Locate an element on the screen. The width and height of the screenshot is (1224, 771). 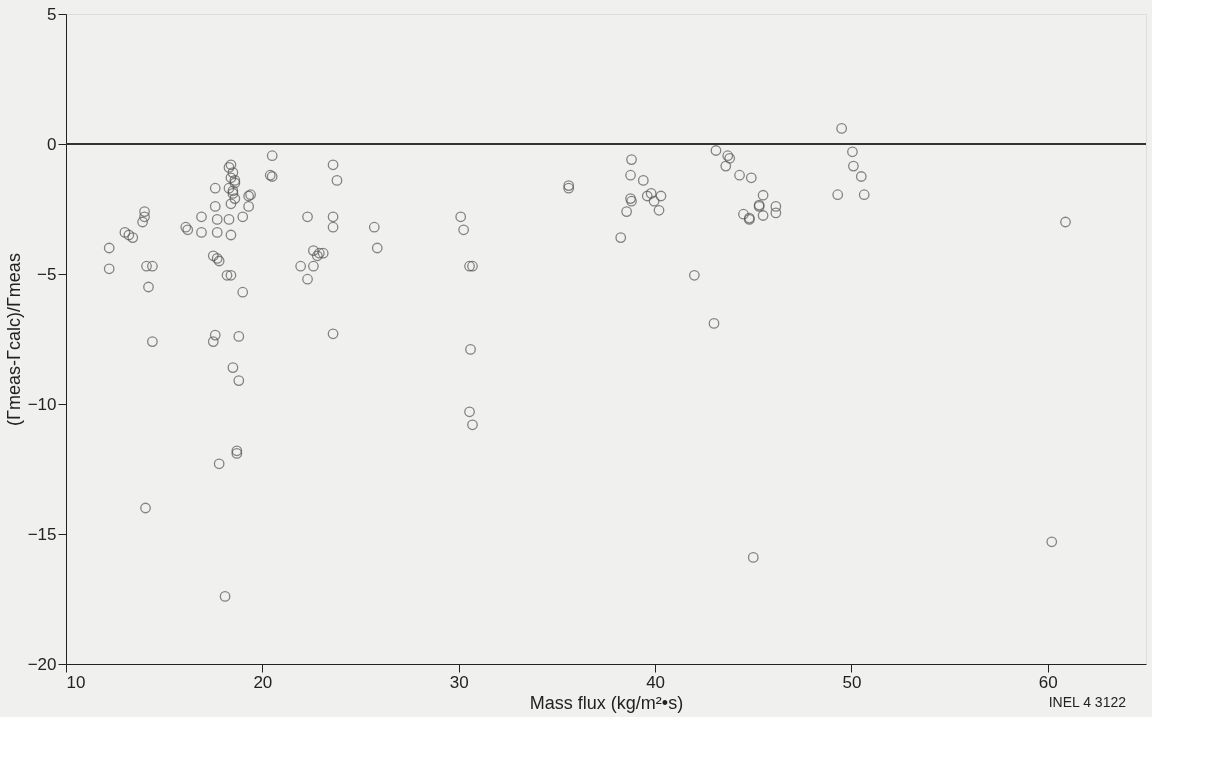
y-axis-title: (Γmeas-Γcalc)/Γmeas is located at coordinates (13, 339).